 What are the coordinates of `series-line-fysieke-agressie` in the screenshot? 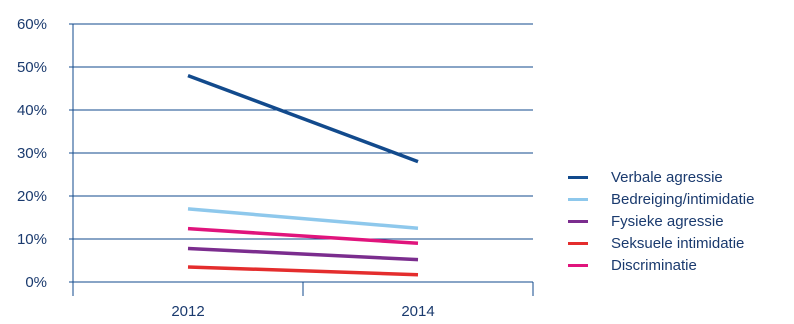 It's located at (303, 254).